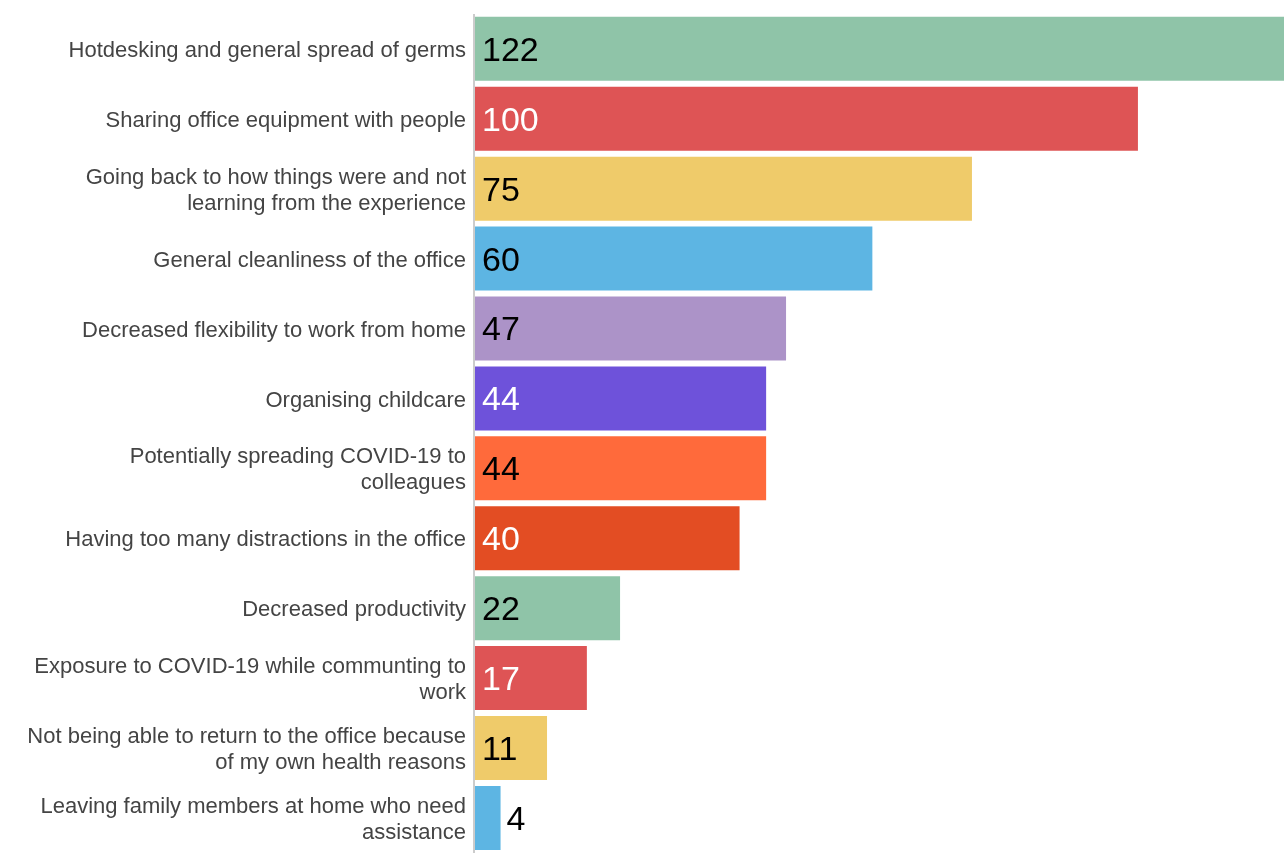 The width and height of the screenshot is (1284, 855). Describe the element at coordinates (253, 818) in the screenshot. I see `y-tick-label: Leaving family members at home who need assistance` at that location.